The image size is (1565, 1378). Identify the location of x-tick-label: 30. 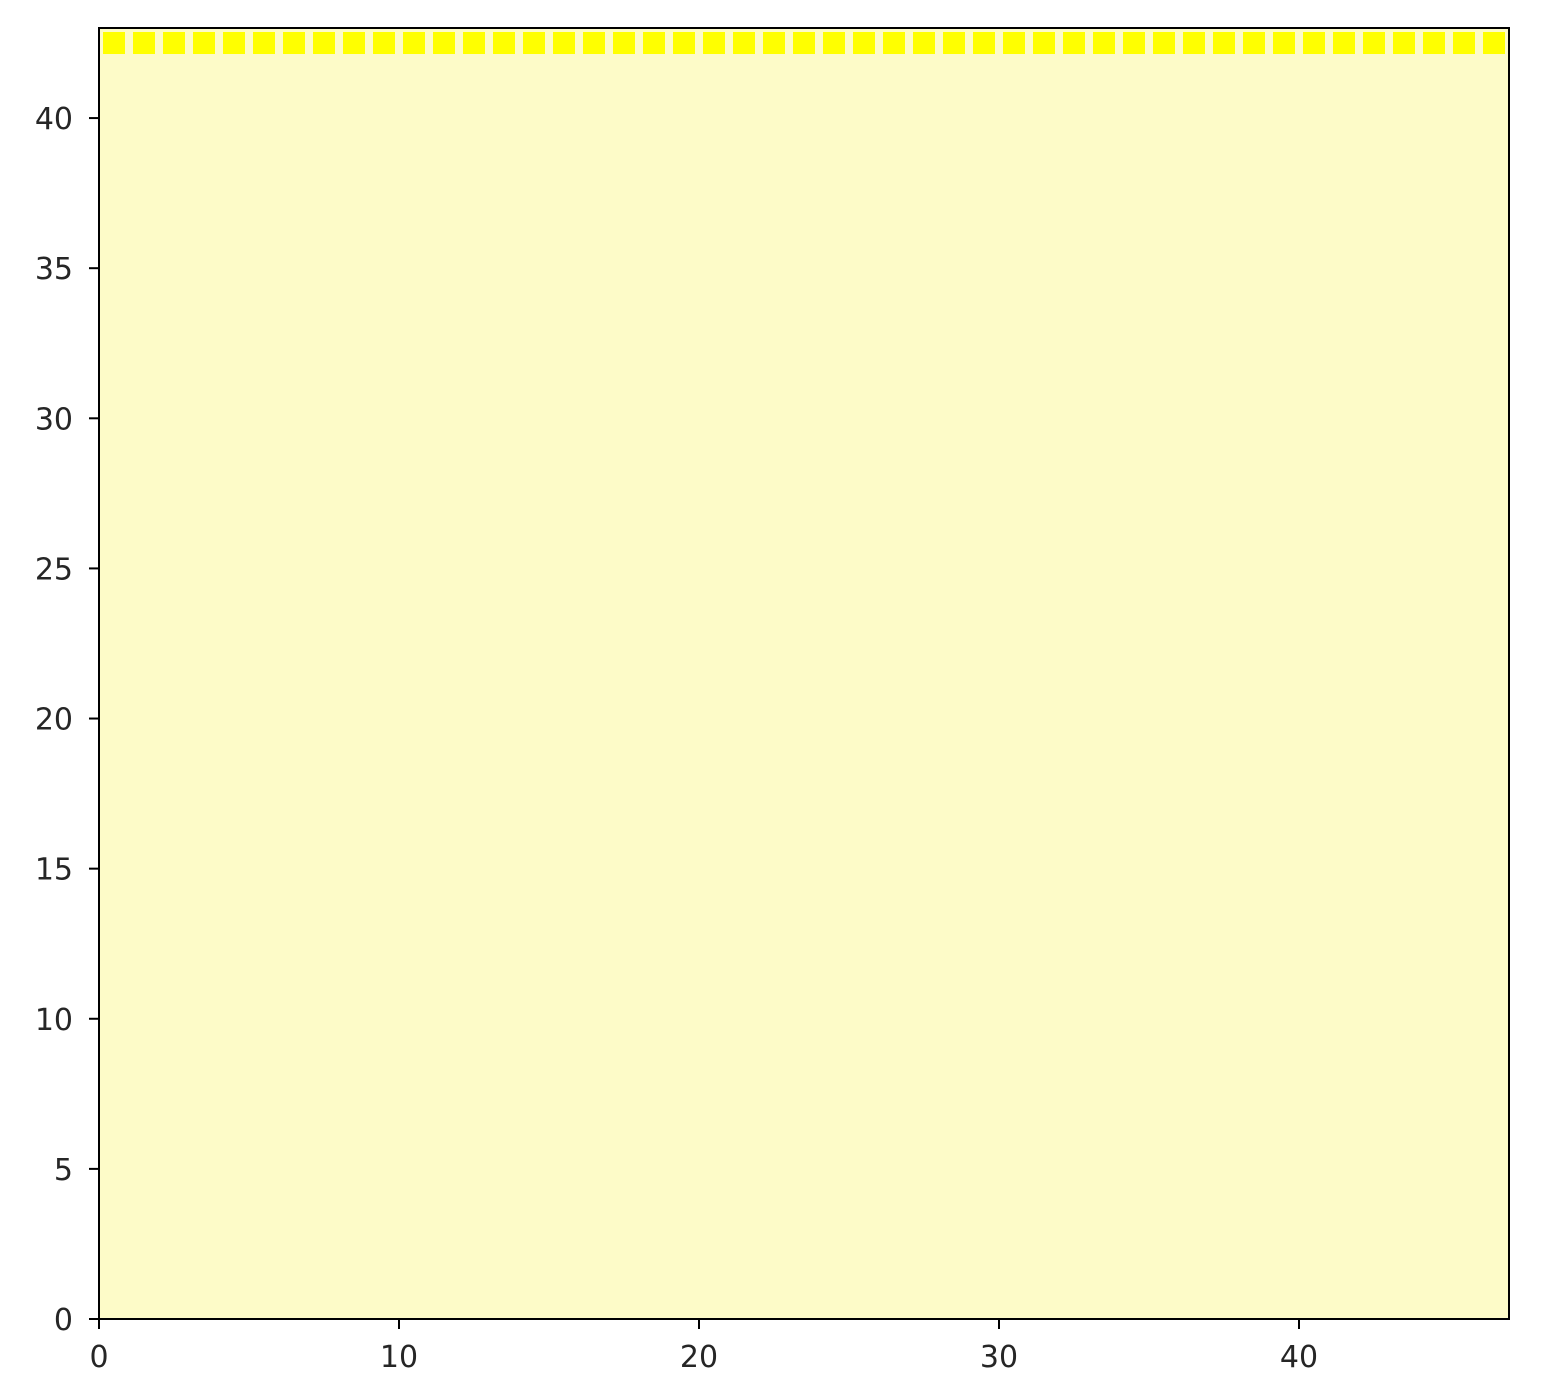
(999, 1357).